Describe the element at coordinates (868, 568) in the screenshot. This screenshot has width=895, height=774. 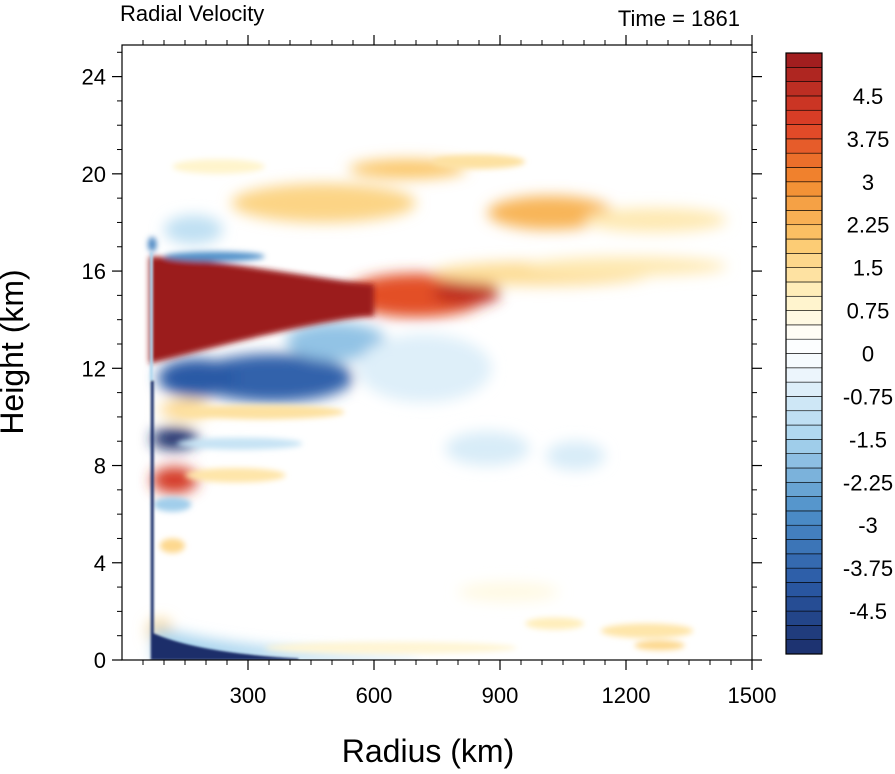
I see `colorbar-label: -3.75` at that location.